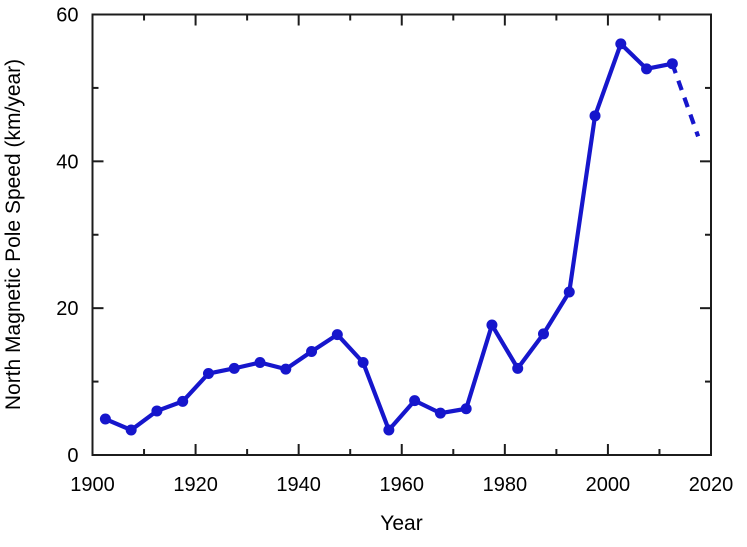  What do you see at coordinates (67, 16) in the screenshot?
I see `y-tick-label: 60` at bounding box center [67, 16].